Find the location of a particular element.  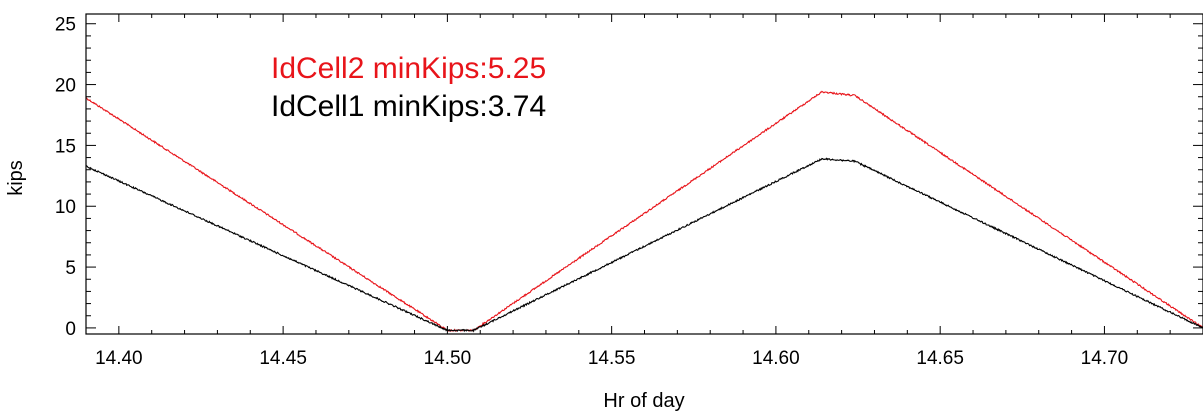

y-tick-label: 0 is located at coordinates (70, 329).